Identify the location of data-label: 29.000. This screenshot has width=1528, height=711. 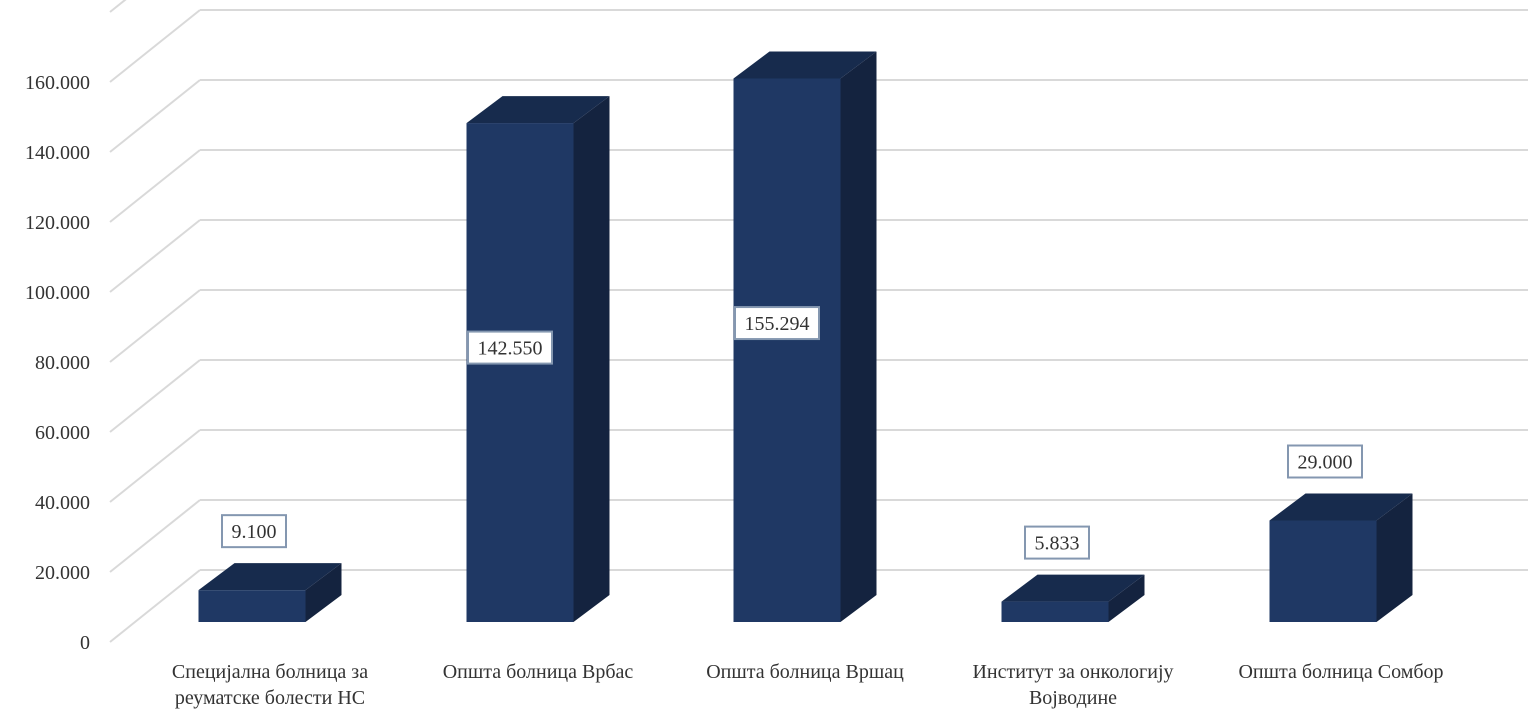
(1325, 461).